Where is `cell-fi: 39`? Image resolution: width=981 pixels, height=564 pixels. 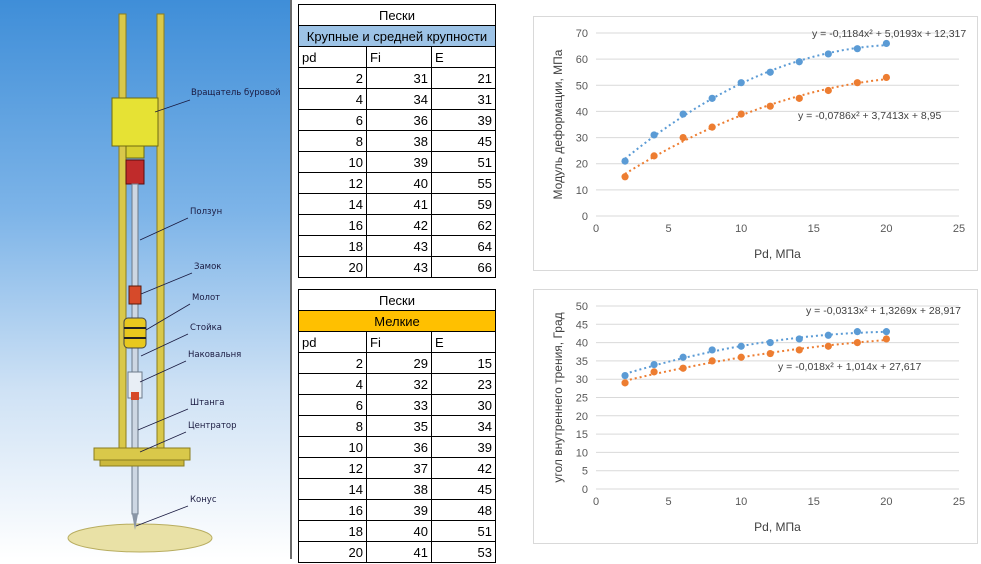
cell-fi: 39 is located at coordinates (399, 510).